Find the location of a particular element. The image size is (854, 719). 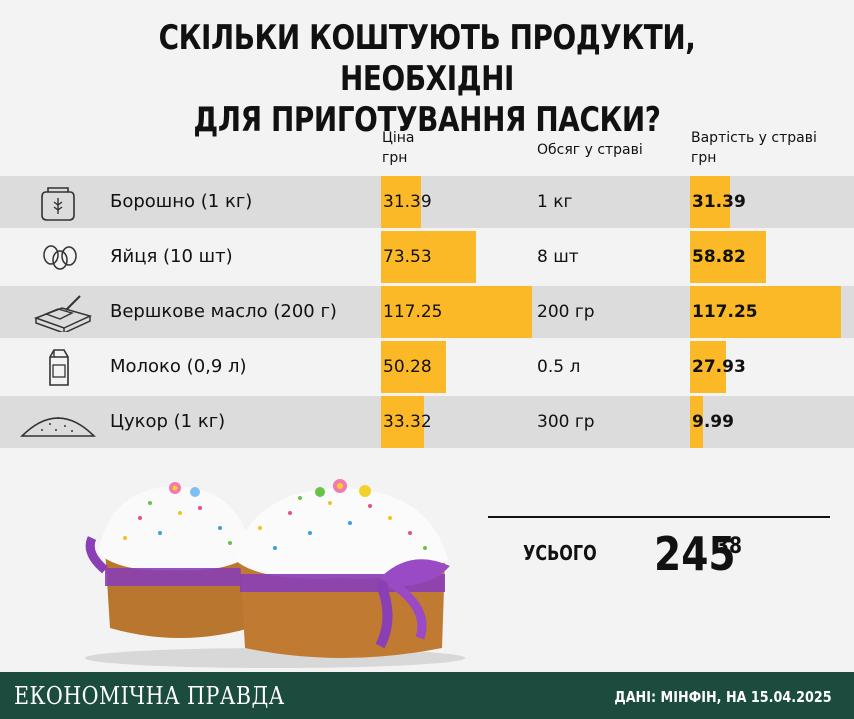

flour-bag-icon is located at coordinates (58, 202).